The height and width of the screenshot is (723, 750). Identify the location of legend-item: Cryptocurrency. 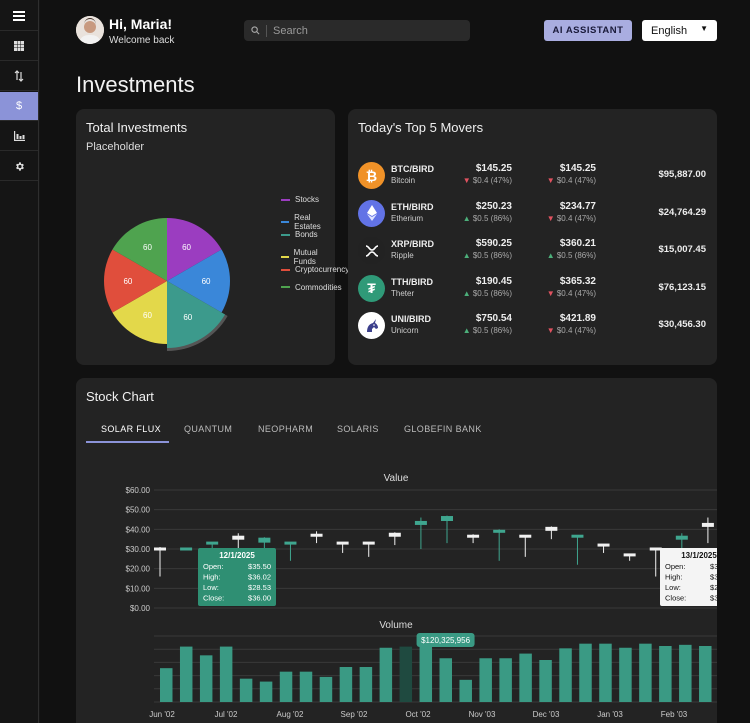
(315, 269).